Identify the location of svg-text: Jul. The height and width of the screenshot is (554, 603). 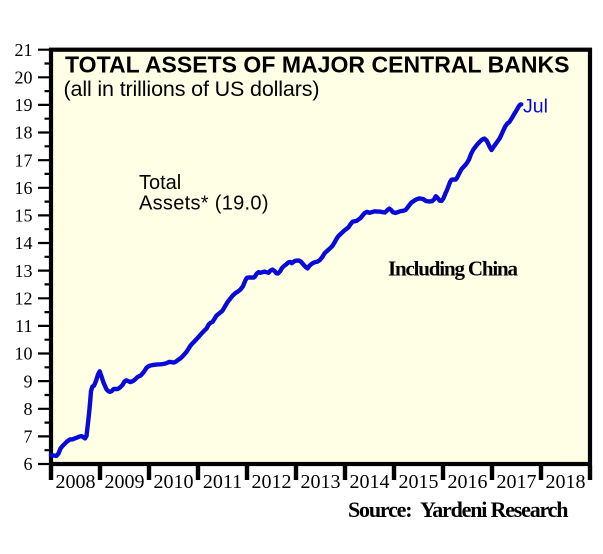
(535, 106).